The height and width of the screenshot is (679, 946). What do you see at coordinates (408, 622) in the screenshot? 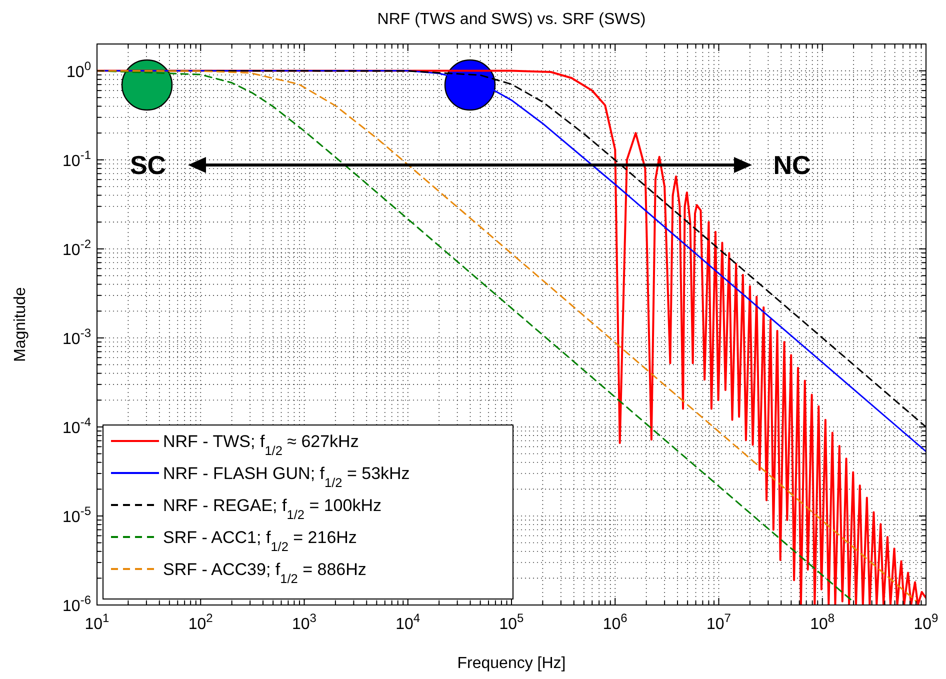
I see `x-tick-label: 10$^{4}$` at bounding box center [408, 622].